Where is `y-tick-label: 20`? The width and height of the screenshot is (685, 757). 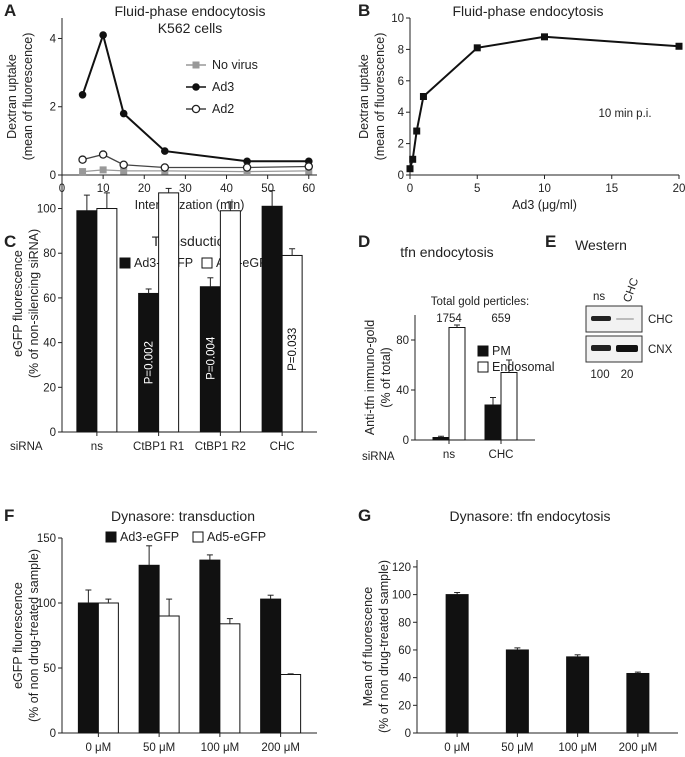
y-tick-label: 20 is located at coordinates (49, 388).